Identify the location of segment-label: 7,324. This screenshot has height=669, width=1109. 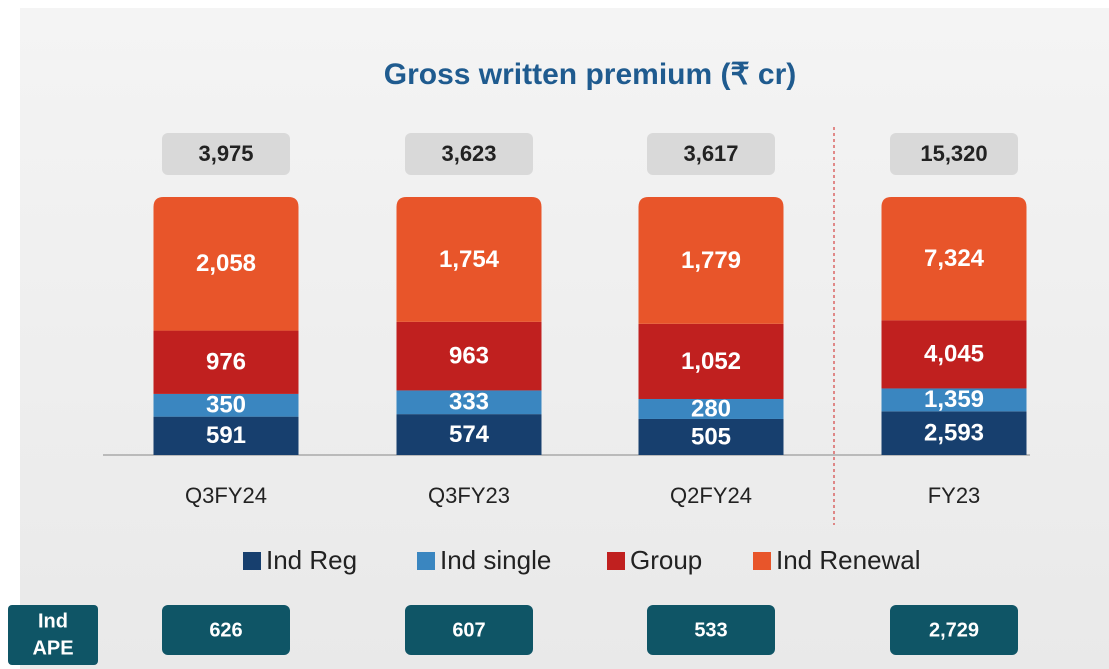
(954, 258).